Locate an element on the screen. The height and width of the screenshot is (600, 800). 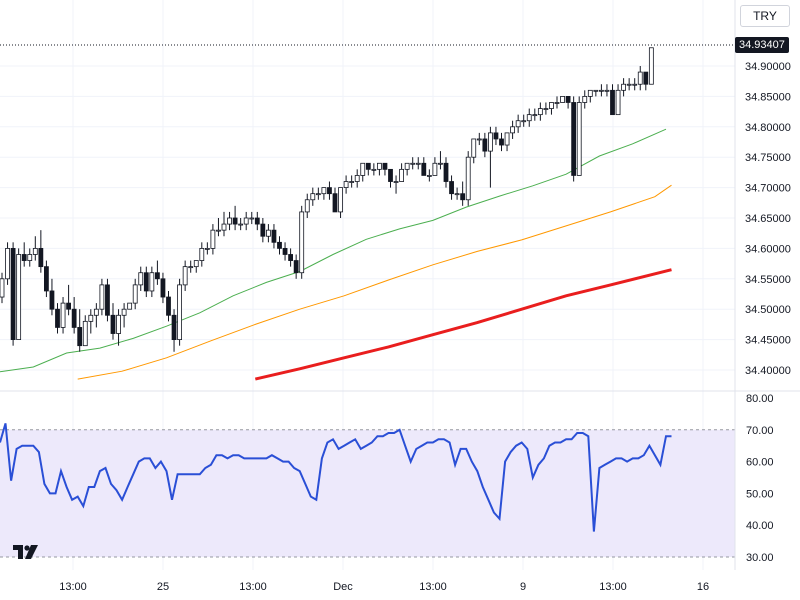
time-tick-label: 9 is located at coordinates (523, 587).